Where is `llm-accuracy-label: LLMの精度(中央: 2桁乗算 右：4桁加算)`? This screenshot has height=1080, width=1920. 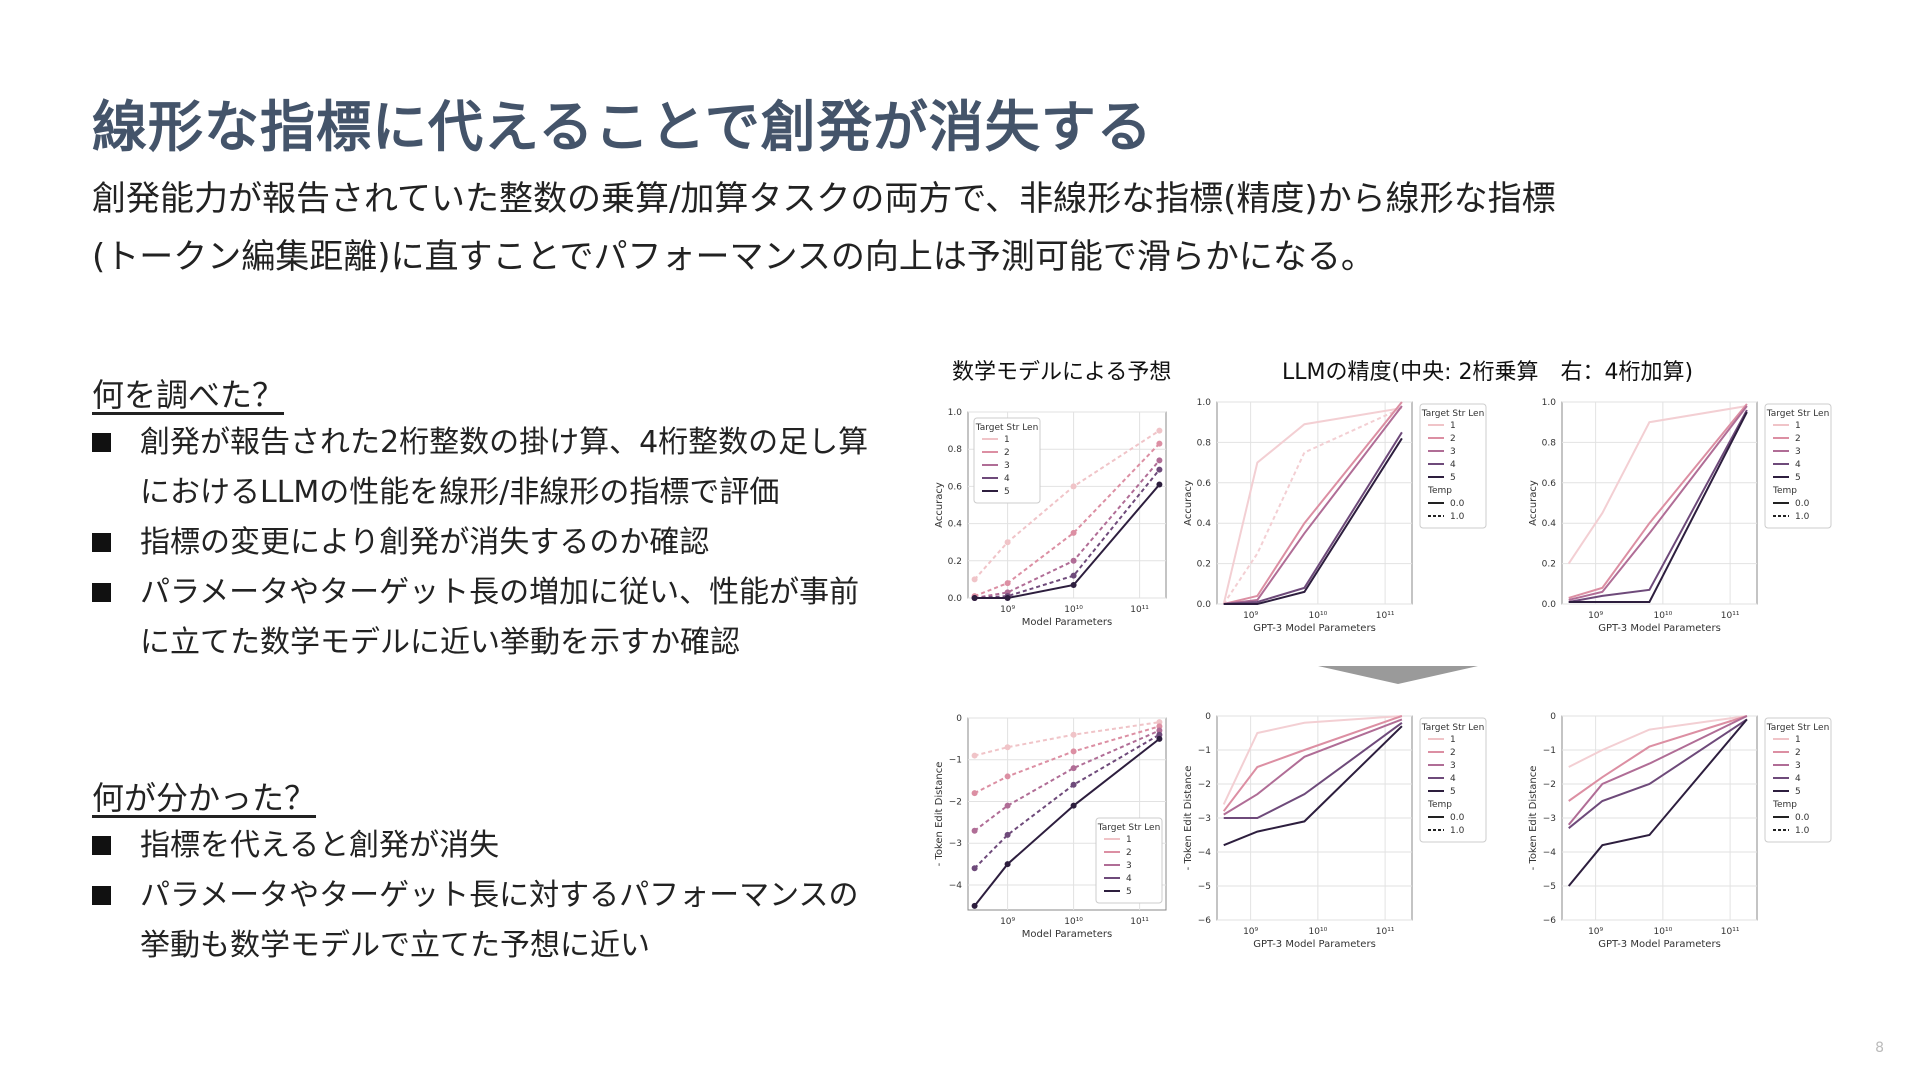 llm-accuracy-label: LLMの精度(中央: 2桁乗算 右：4桁加算) is located at coordinates (1488, 372).